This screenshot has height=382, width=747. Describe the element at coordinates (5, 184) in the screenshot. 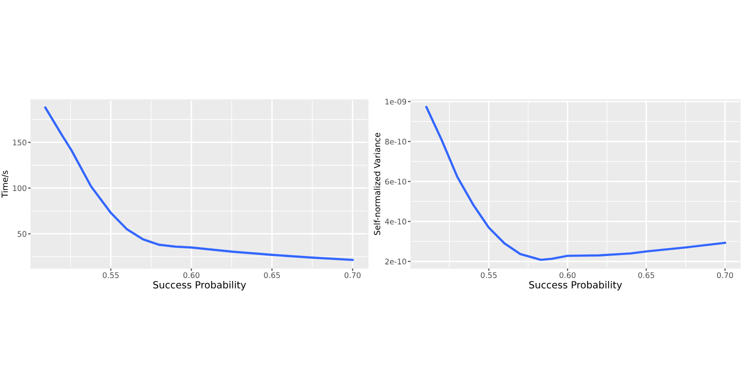

I see `y-axis-title: Time/s` at that location.